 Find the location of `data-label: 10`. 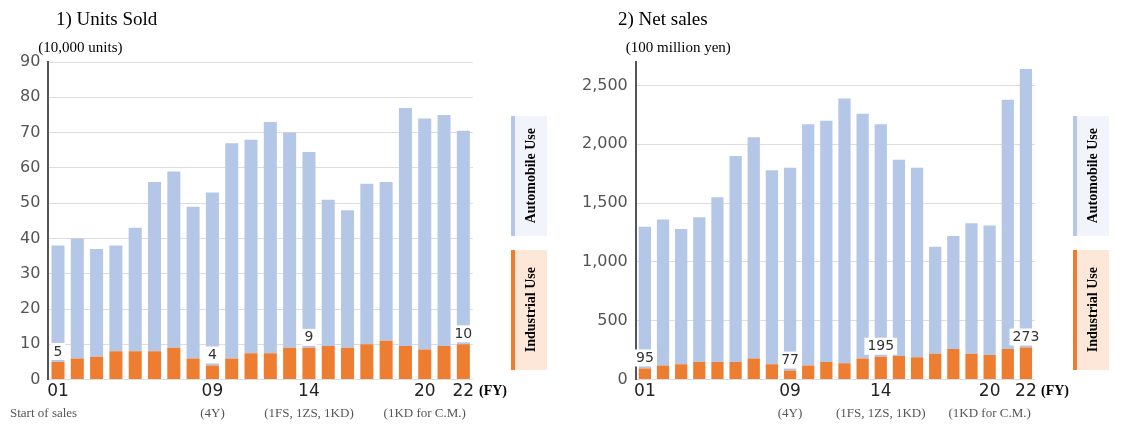

data-label: 10 is located at coordinates (463, 332).